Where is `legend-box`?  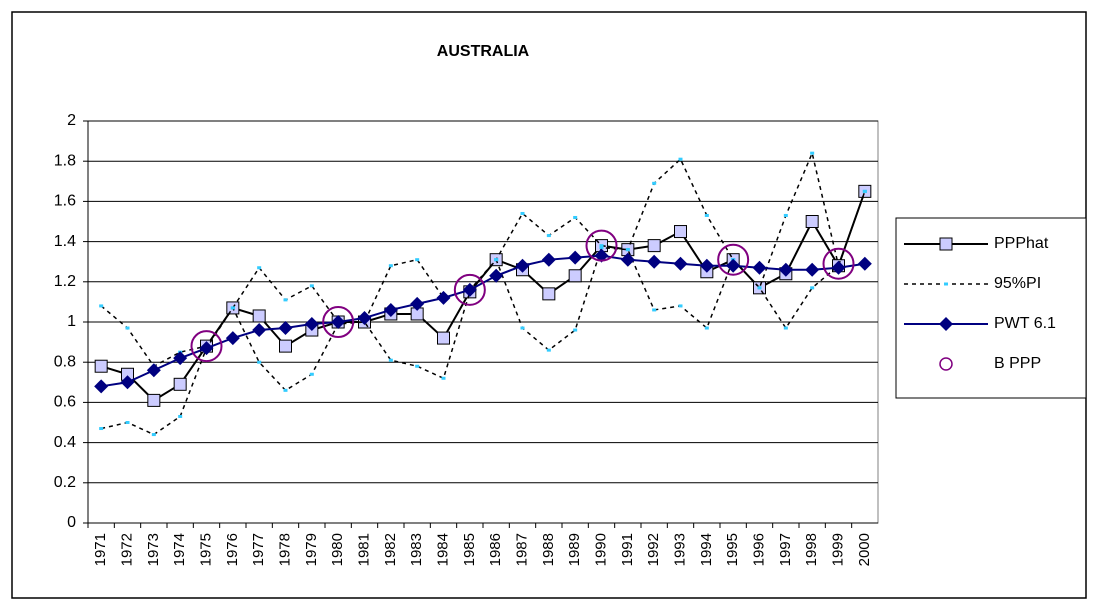 legend-box is located at coordinates (991, 308).